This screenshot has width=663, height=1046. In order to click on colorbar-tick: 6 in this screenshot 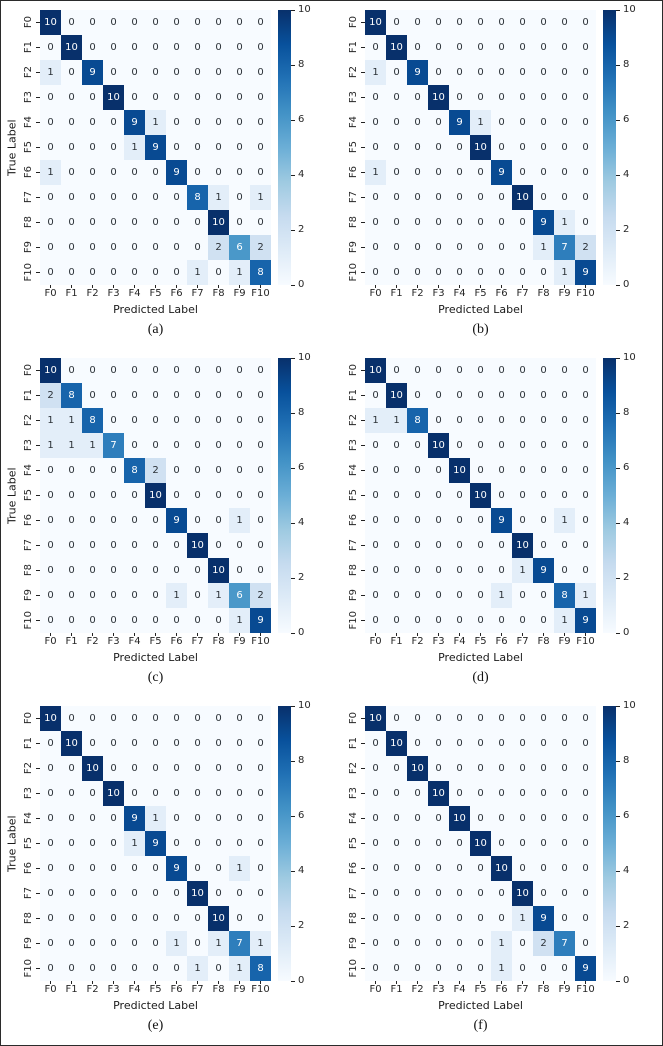, I will do `click(622, 120)`.